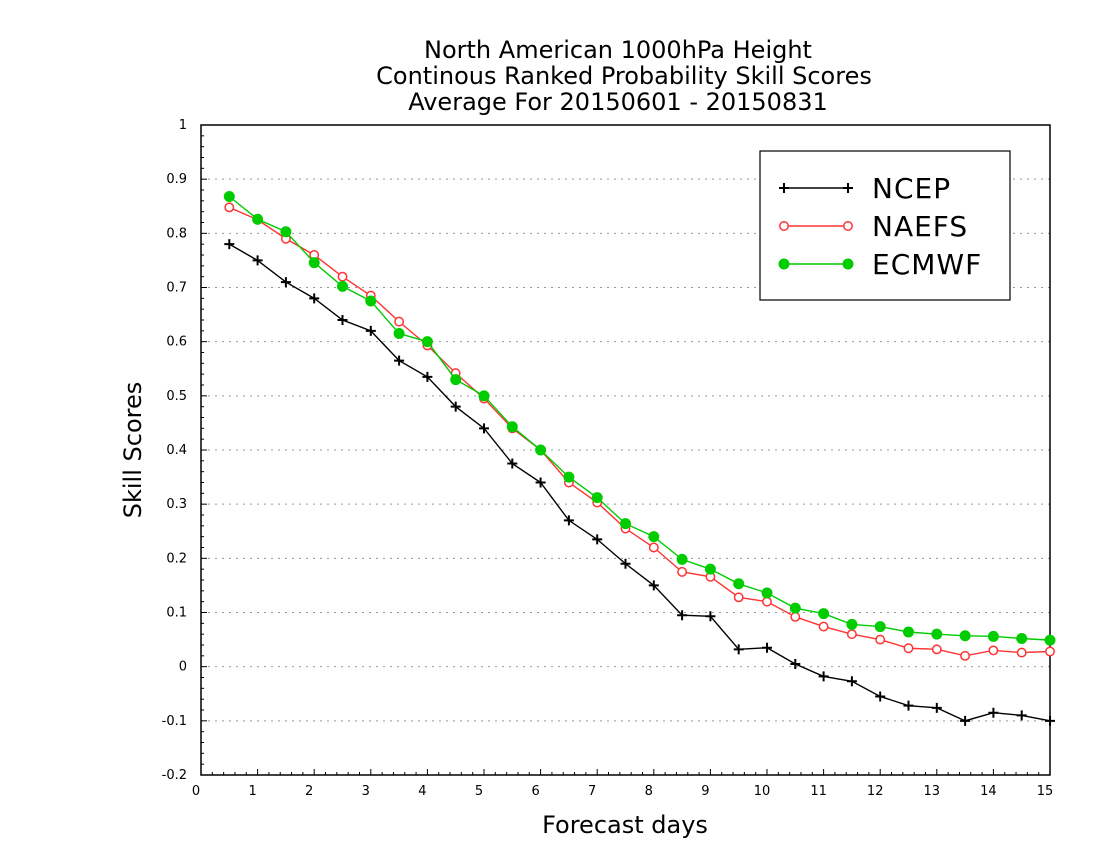 The image size is (1100, 850). Describe the element at coordinates (818, 791) in the screenshot. I see `x-tick-label: 11` at that location.